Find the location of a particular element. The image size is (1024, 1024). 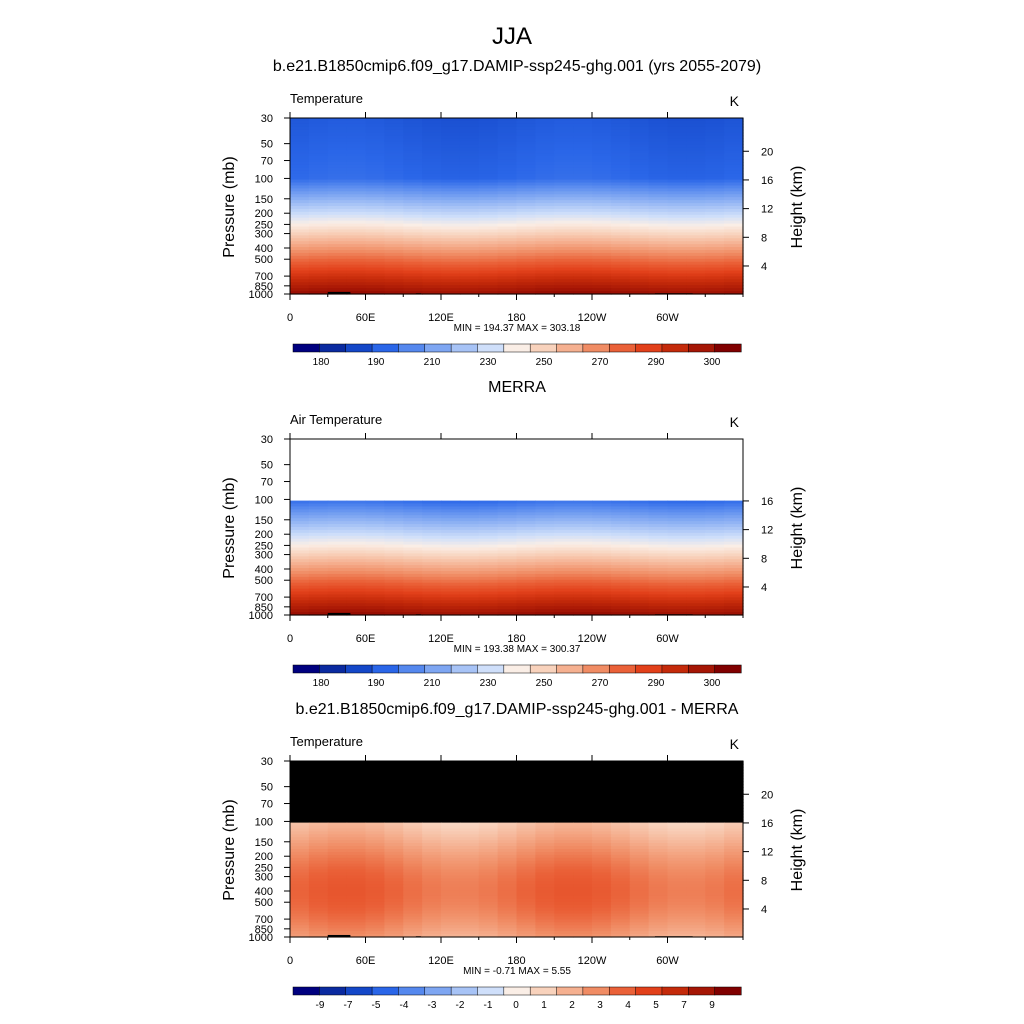

figure-title: JJA is located at coordinates (512, 36).